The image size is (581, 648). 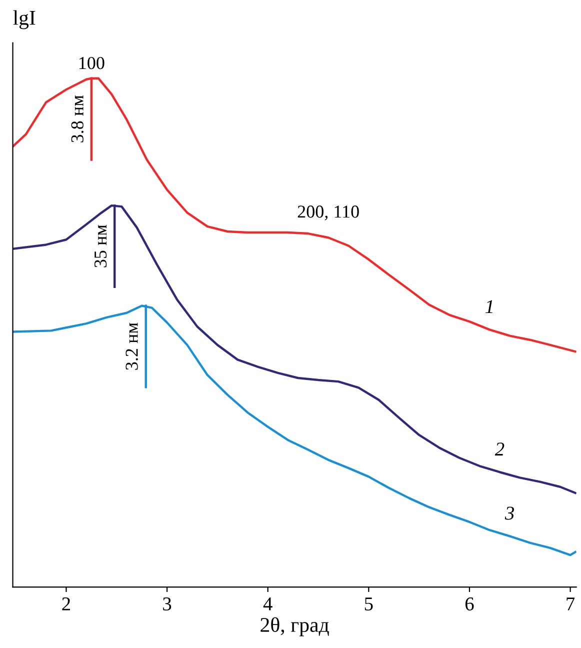 What do you see at coordinates (469, 603) in the screenshot?
I see `x-tick-label: 6` at bounding box center [469, 603].